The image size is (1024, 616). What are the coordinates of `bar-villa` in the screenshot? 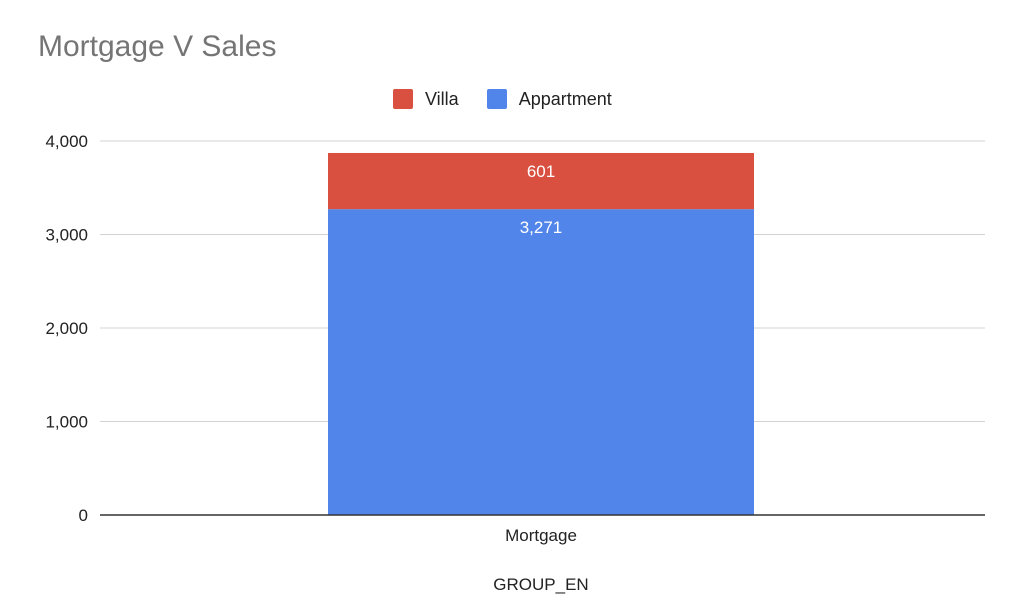 It's located at (541, 181).